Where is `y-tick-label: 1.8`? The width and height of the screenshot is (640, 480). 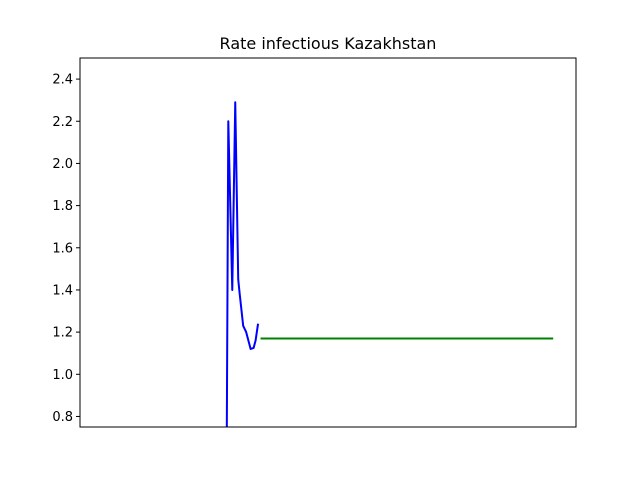 y-tick-label: 1.8 is located at coordinates (62, 206).